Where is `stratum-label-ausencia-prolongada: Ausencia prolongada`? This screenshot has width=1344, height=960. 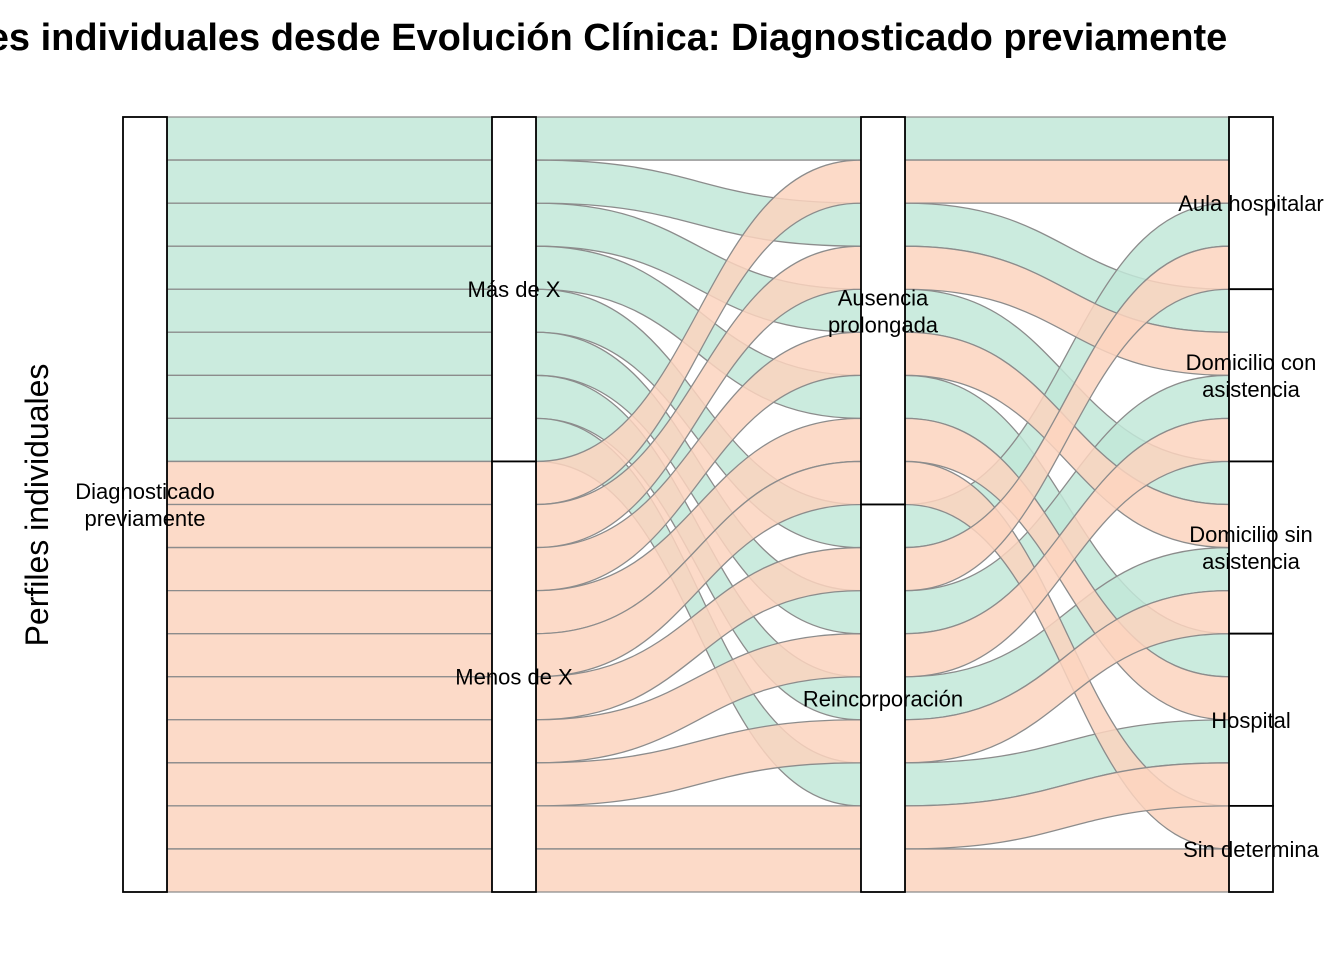 stratum-label-ausencia-prolongada: Ausencia prolongada is located at coordinates (883, 311).